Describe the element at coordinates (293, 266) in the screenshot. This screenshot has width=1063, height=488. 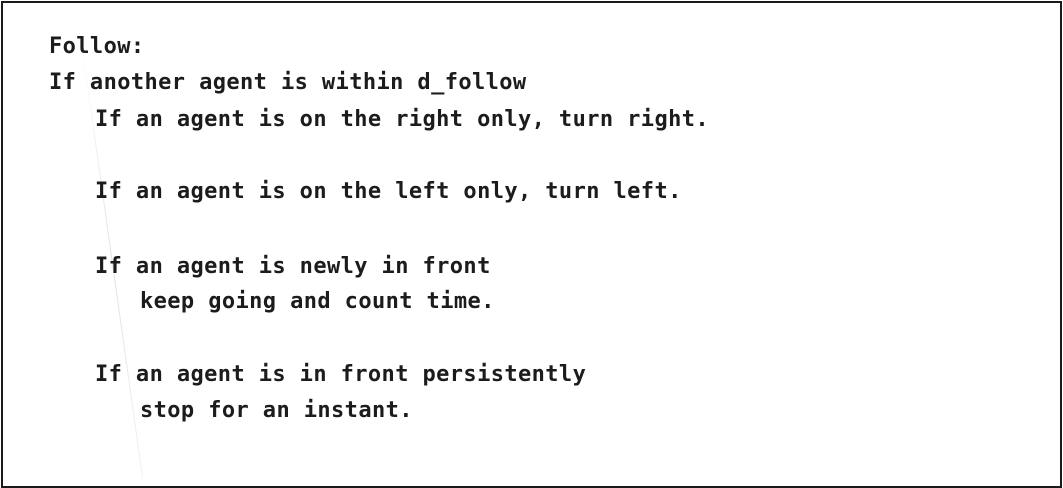
I see `rule-newly-in-front: If an agent is newly in front` at that location.